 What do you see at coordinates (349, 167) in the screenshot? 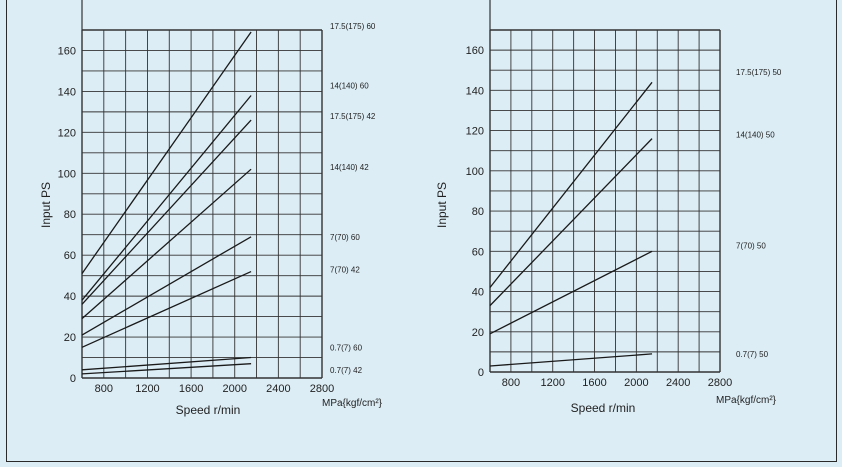
I see `series-label: 14(140) 42` at bounding box center [349, 167].